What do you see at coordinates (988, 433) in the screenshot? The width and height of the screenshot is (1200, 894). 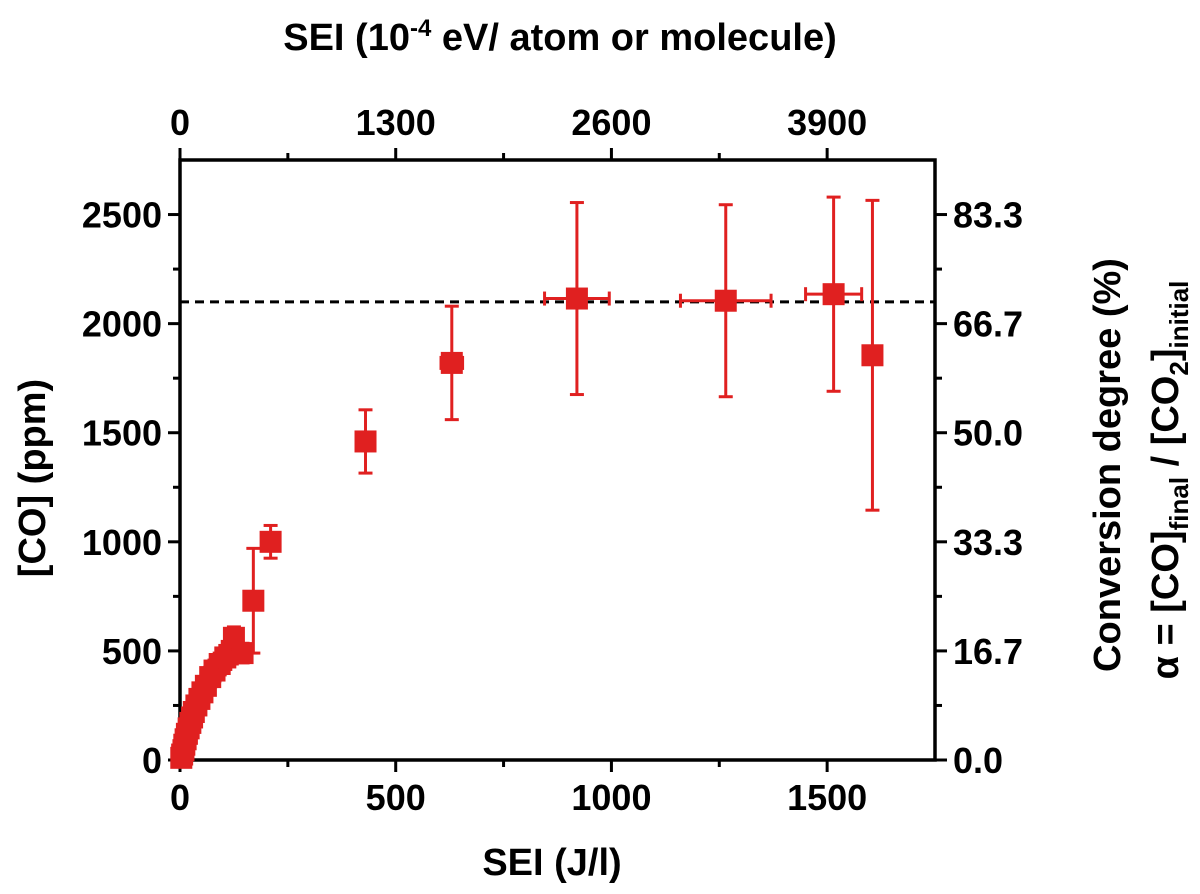 I see `y2-tick-label: 50.0` at bounding box center [988, 433].